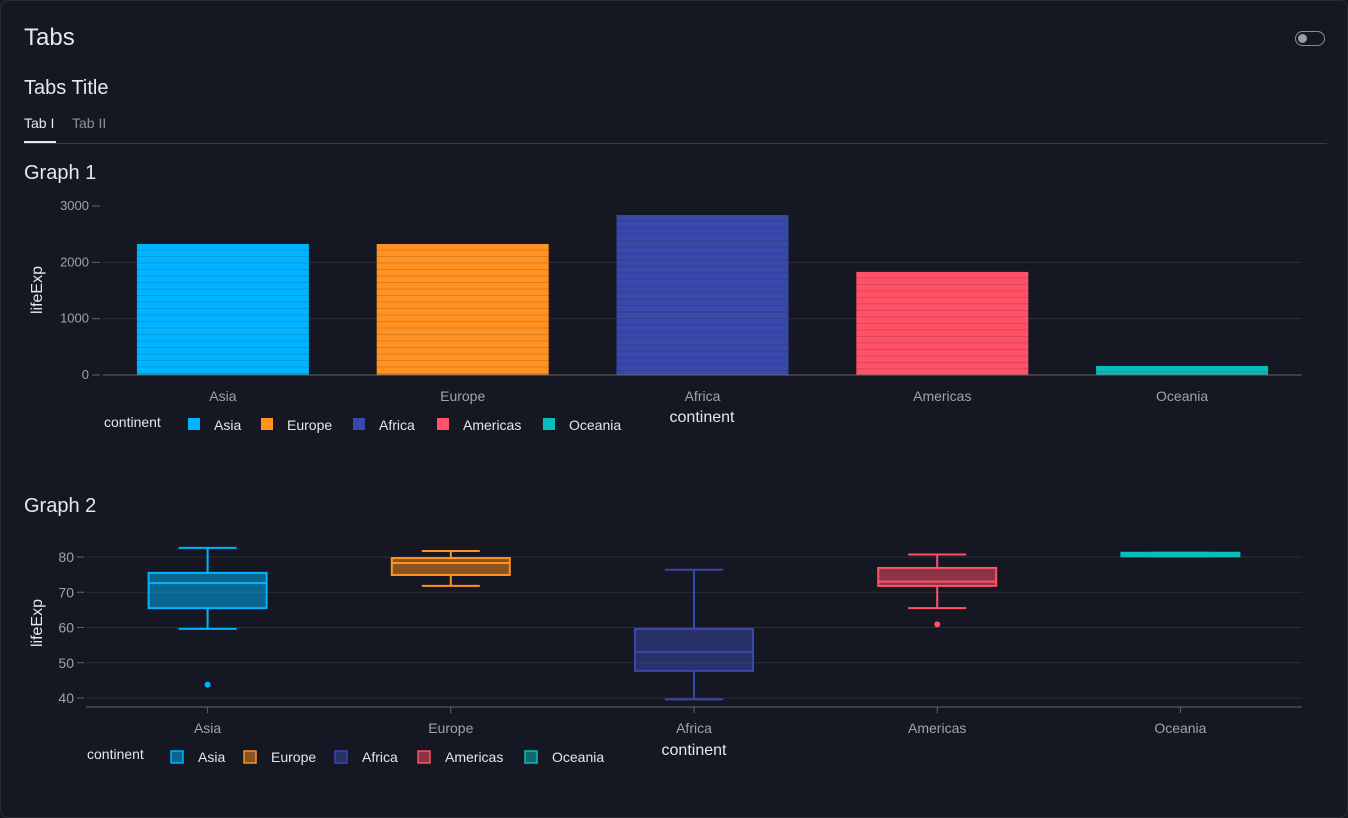 This screenshot has width=1348, height=818. Describe the element at coordinates (49, 37) in the screenshot. I see `page-title: Tabs` at that location.